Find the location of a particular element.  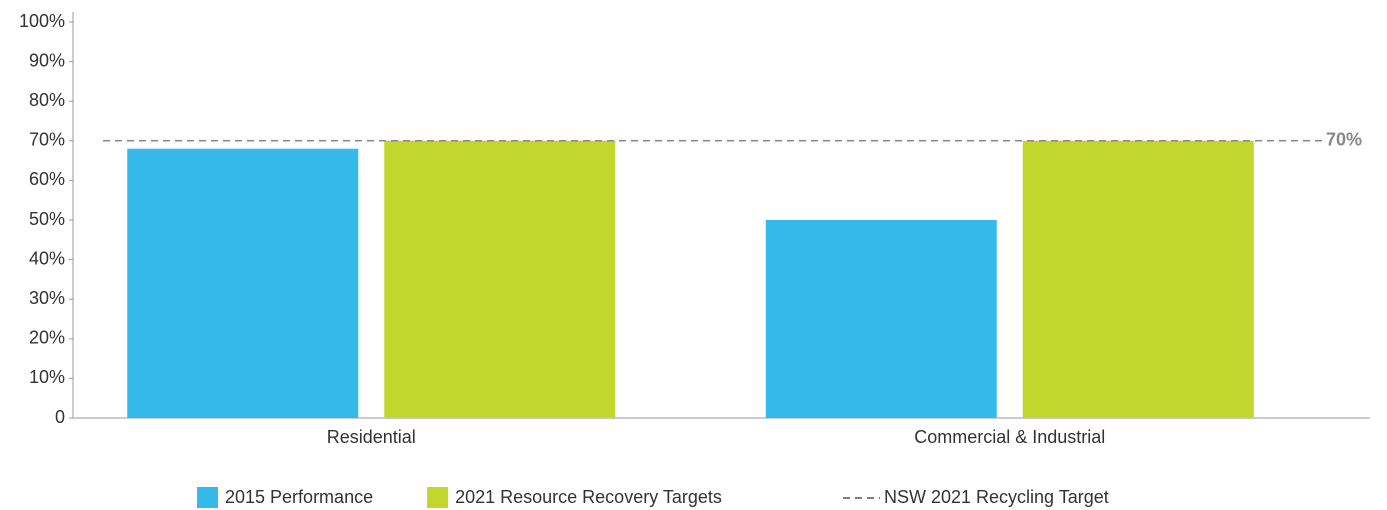

reference-label: 70% is located at coordinates (1344, 140).